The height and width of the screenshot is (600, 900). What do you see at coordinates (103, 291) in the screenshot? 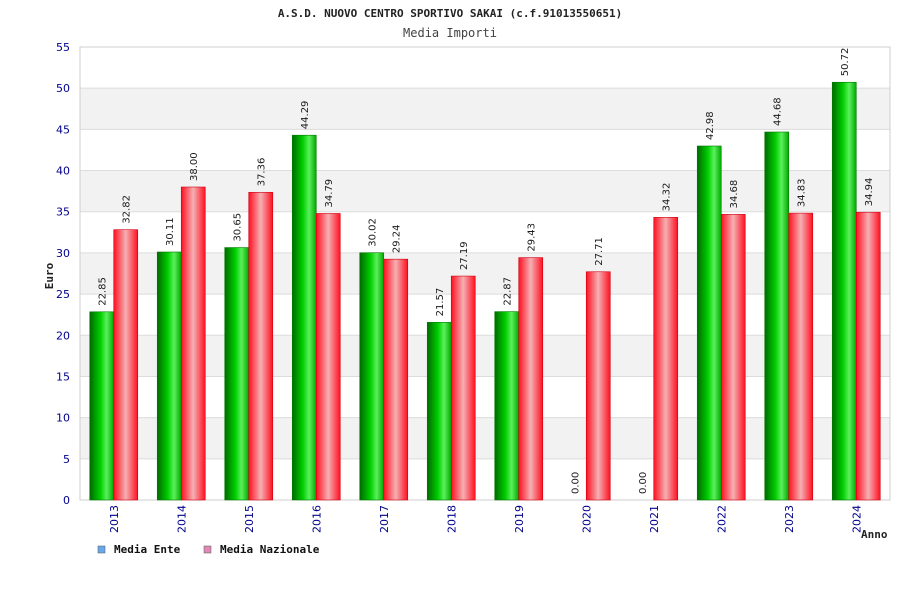
I see `value-label-media-ente: 22.85` at bounding box center [103, 291].